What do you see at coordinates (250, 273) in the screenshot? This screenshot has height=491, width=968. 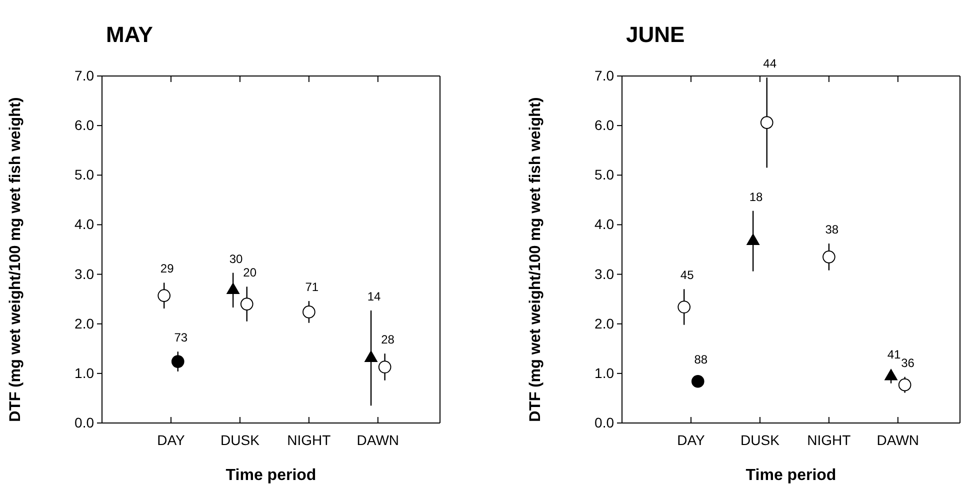 I see `annotation: 20` at bounding box center [250, 273].